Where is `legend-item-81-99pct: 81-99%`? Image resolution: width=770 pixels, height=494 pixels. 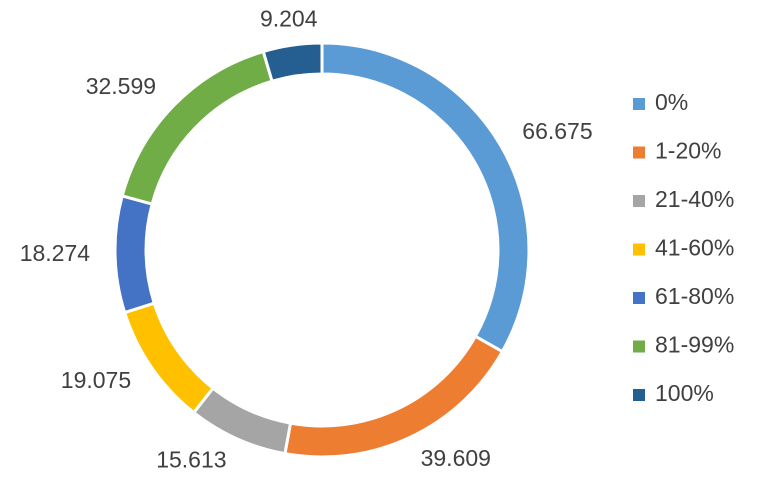 legend-item-81-99pct: 81-99% is located at coordinates (683, 345).